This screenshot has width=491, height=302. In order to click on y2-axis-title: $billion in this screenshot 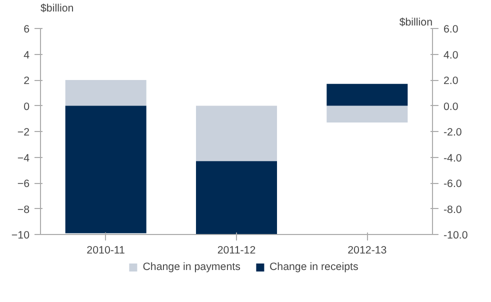, I will do `click(416, 22)`.